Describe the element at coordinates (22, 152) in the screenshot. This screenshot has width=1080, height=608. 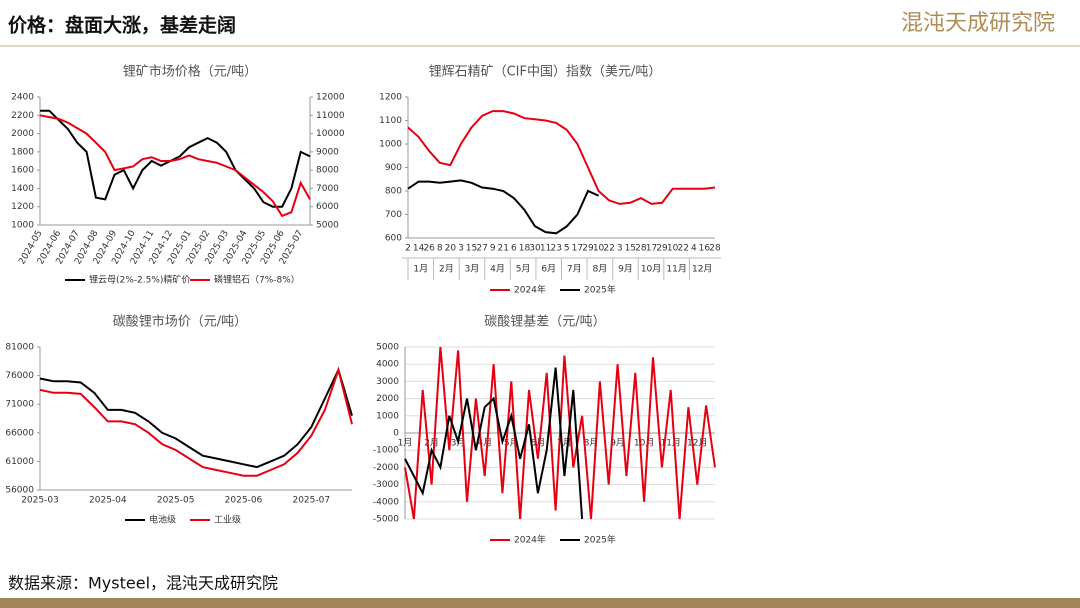
I see `y-tick-label: 1800` at that location.